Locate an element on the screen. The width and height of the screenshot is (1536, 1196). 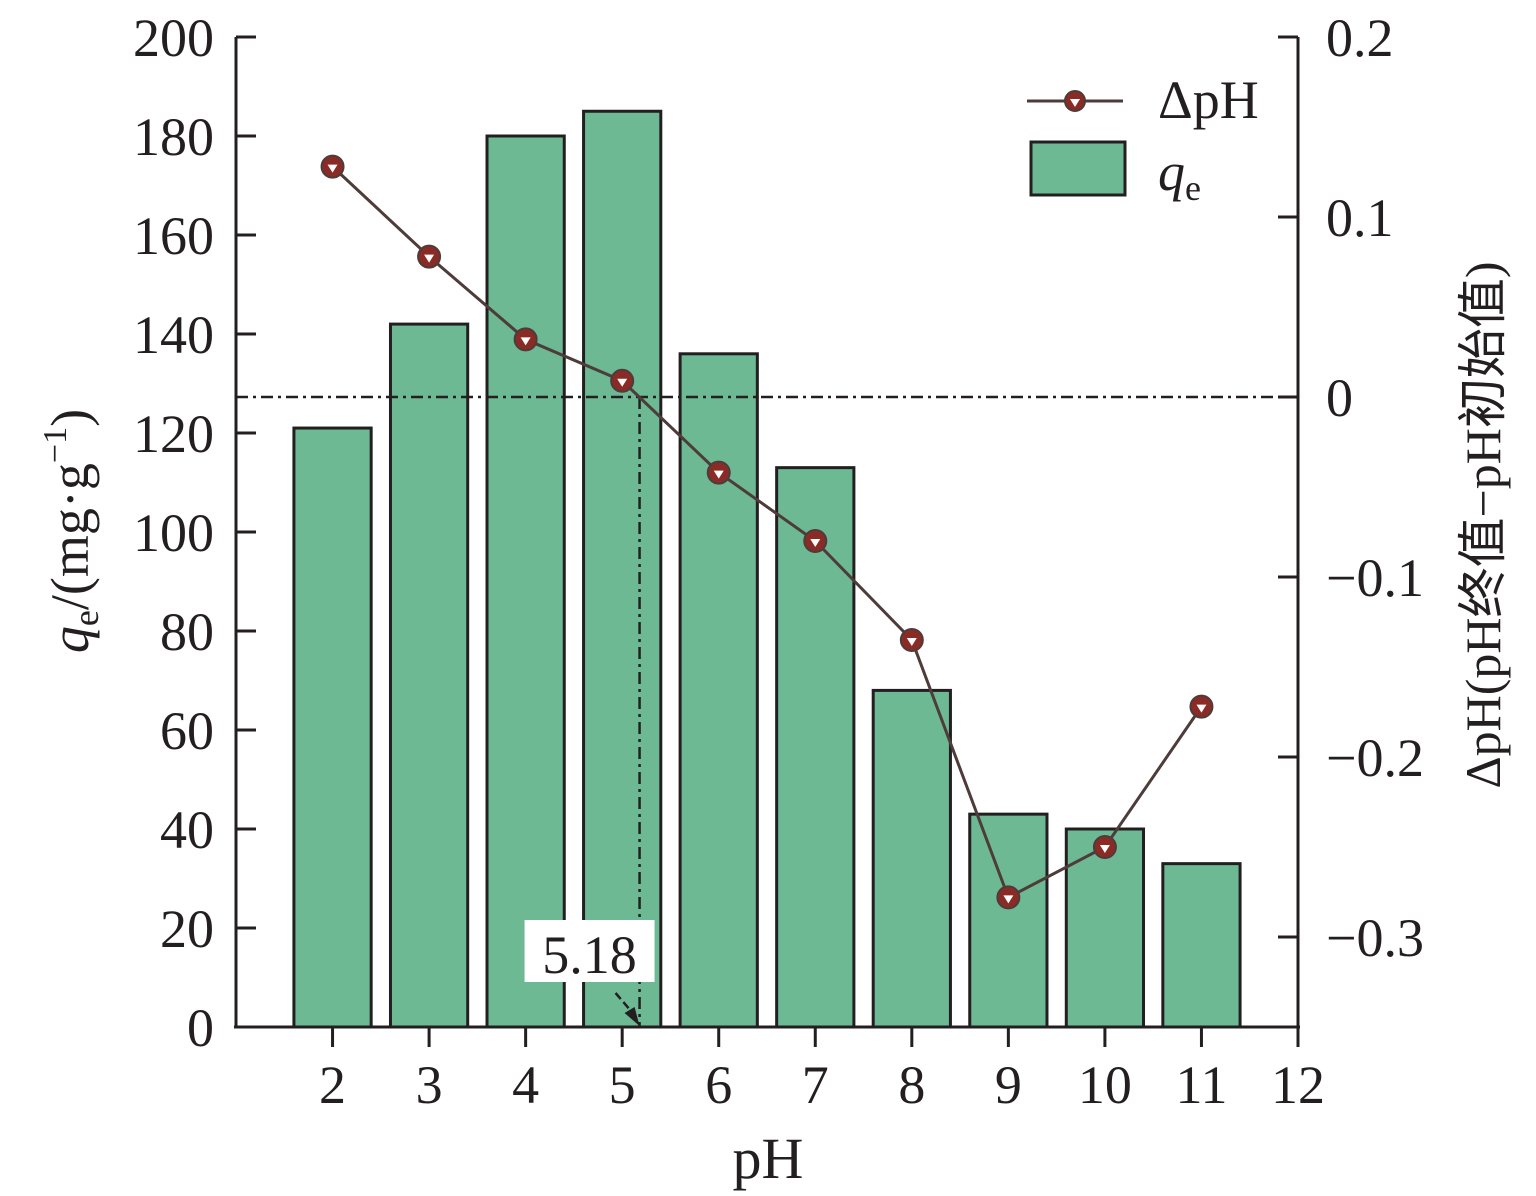
y-tick-label: 0 is located at coordinates (200, 1028).